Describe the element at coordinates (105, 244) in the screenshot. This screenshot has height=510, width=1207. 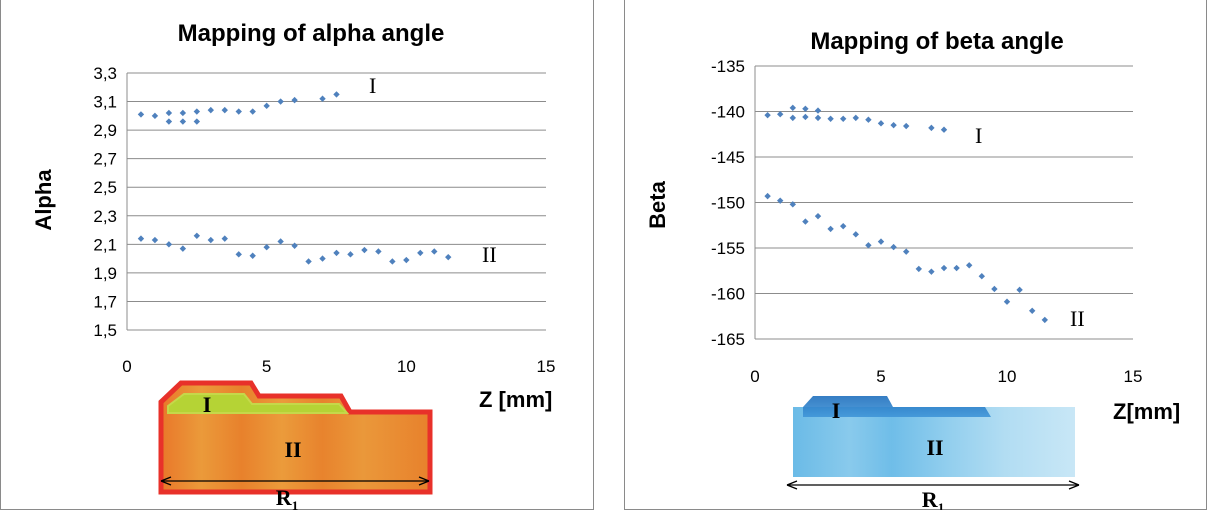
I see `alpha-y-tick-label: 2,1` at that location.